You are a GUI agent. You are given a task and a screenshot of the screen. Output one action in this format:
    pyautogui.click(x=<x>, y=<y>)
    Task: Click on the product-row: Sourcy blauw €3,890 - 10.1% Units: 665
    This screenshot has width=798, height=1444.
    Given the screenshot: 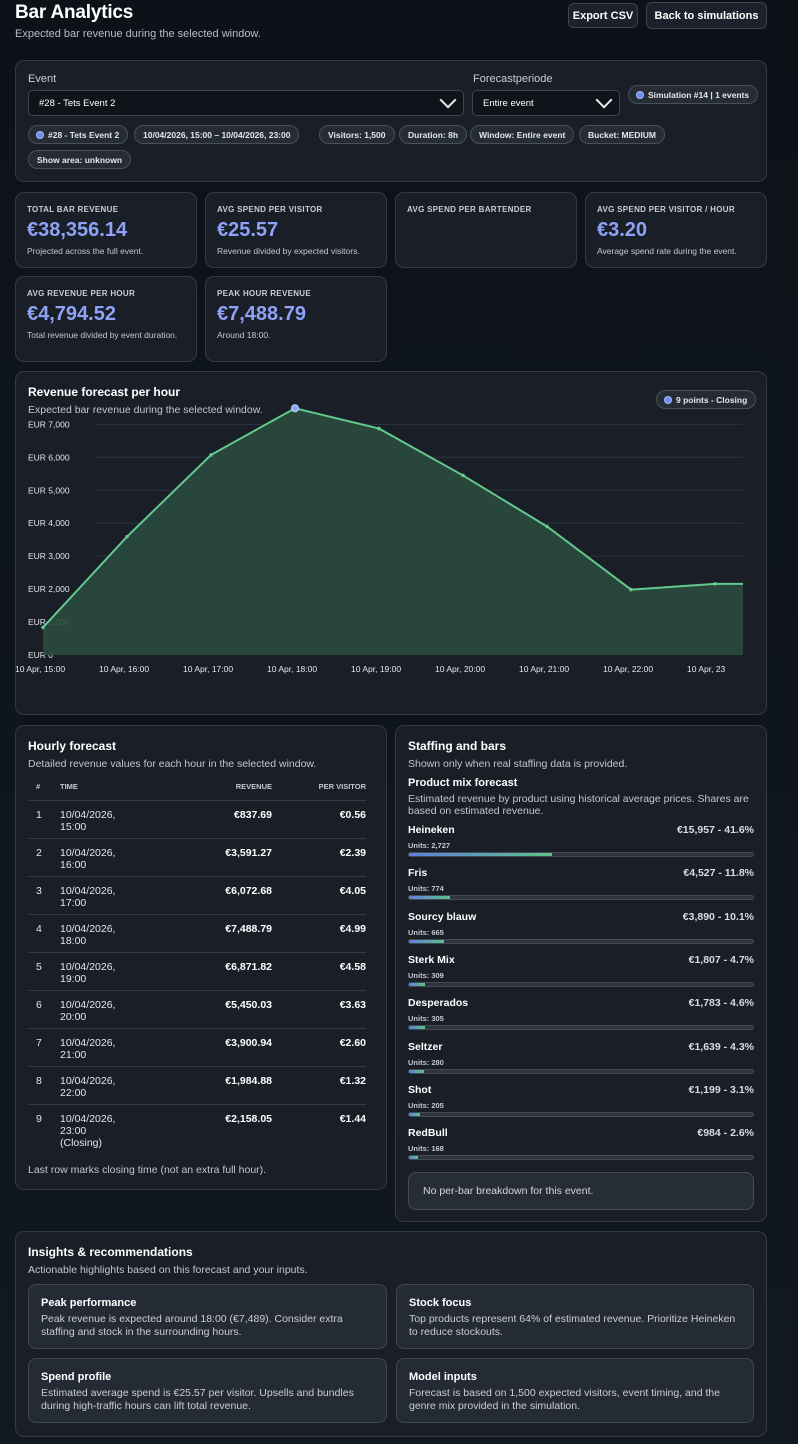 What is the action you would take?
    pyautogui.click(x=581, y=929)
    